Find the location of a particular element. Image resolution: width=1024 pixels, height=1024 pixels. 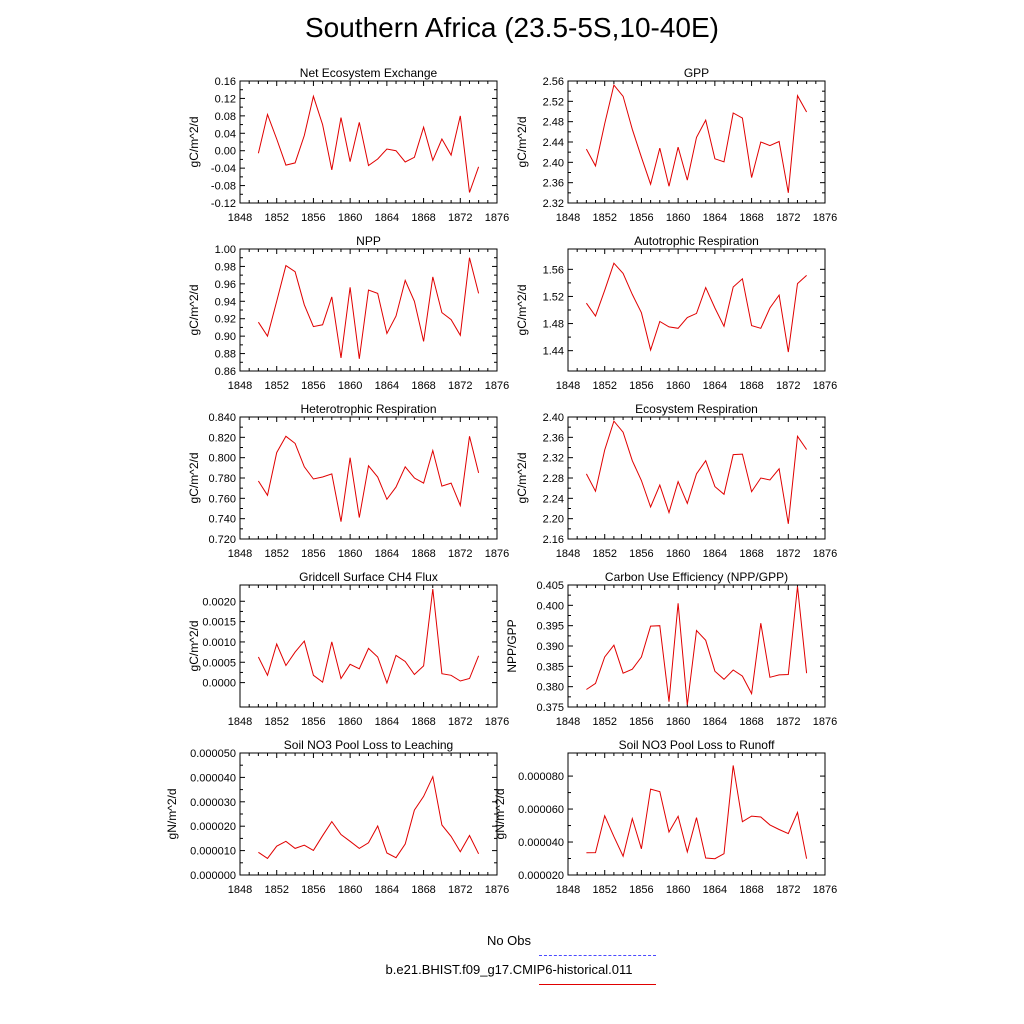

y-tick-label: 2.28 is located at coordinates (553, 479).